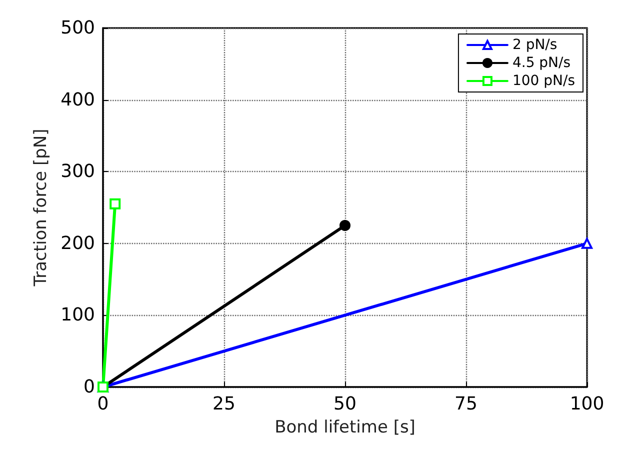  I want to click on legend-label: 4.5 pN/s, so click(541, 63).